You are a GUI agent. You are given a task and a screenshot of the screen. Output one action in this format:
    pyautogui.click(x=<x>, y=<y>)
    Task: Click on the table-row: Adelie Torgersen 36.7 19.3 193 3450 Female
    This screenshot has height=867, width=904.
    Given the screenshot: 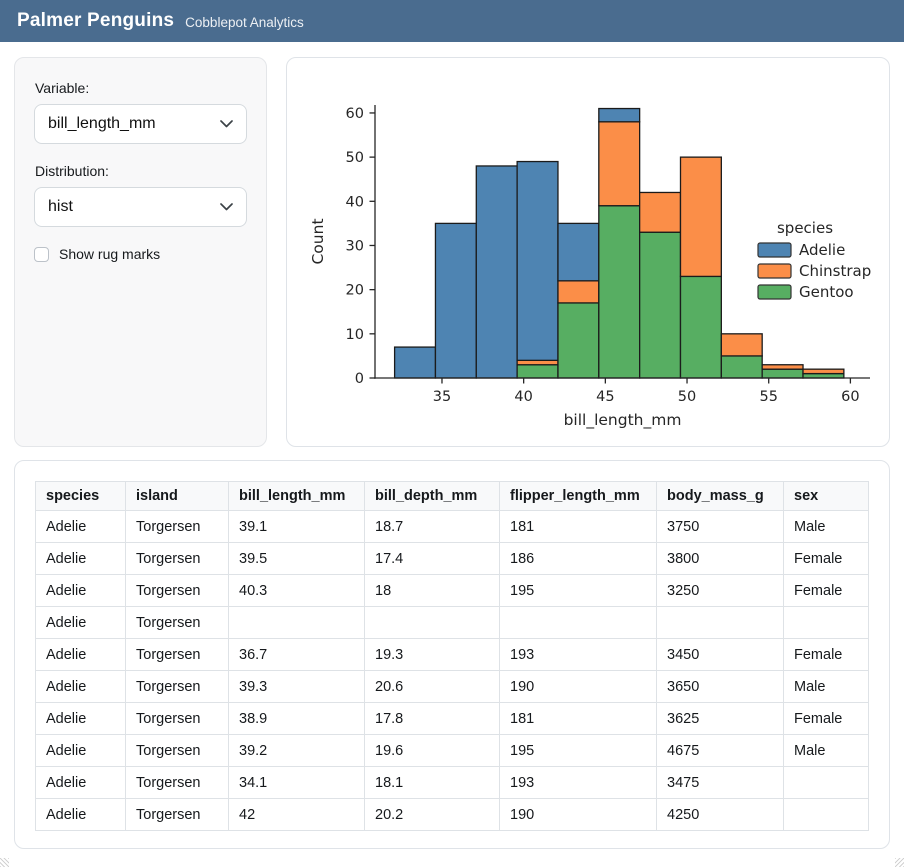 What is the action you would take?
    pyautogui.click(x=452, y=654)
    